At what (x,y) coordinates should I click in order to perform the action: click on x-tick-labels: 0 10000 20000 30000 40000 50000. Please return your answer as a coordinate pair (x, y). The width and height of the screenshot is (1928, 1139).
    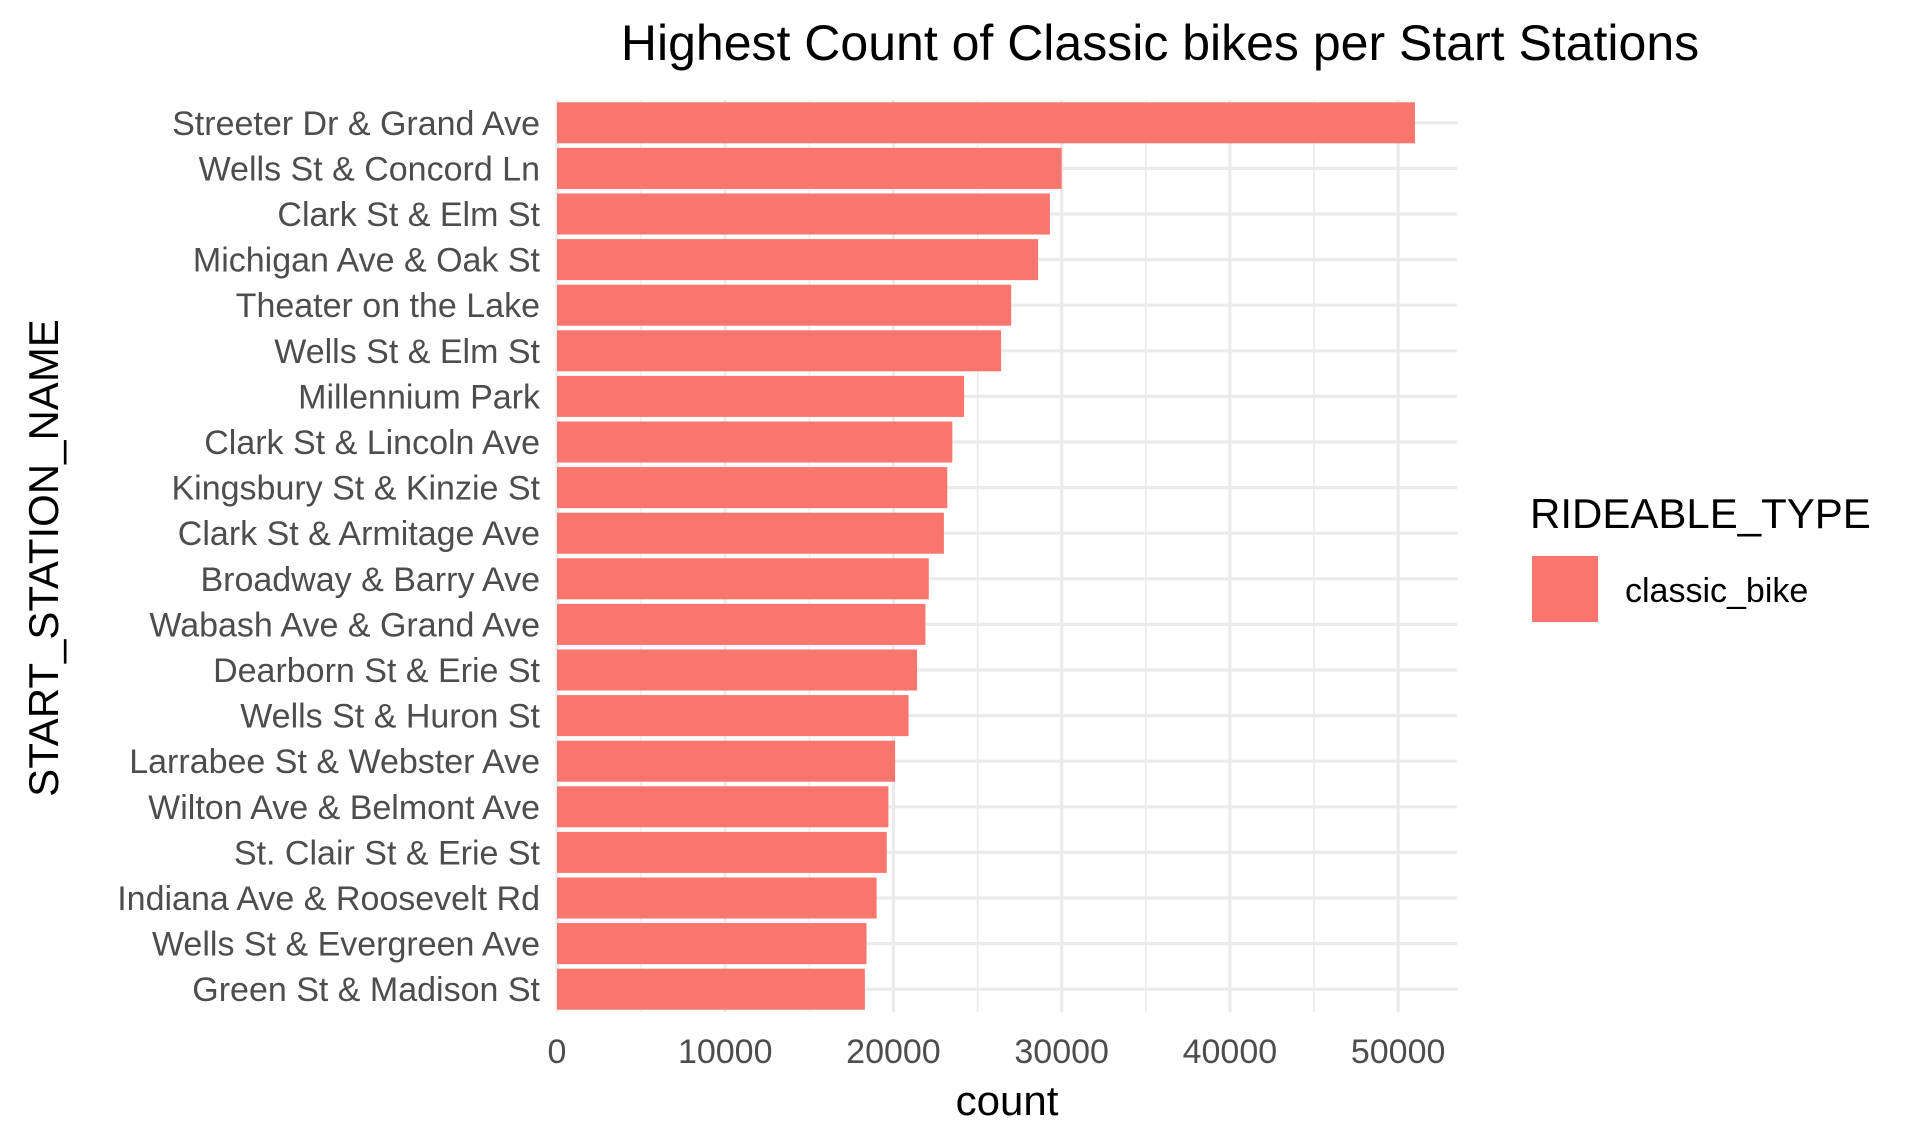
    Looking at the image, I should click on (997, 1052).